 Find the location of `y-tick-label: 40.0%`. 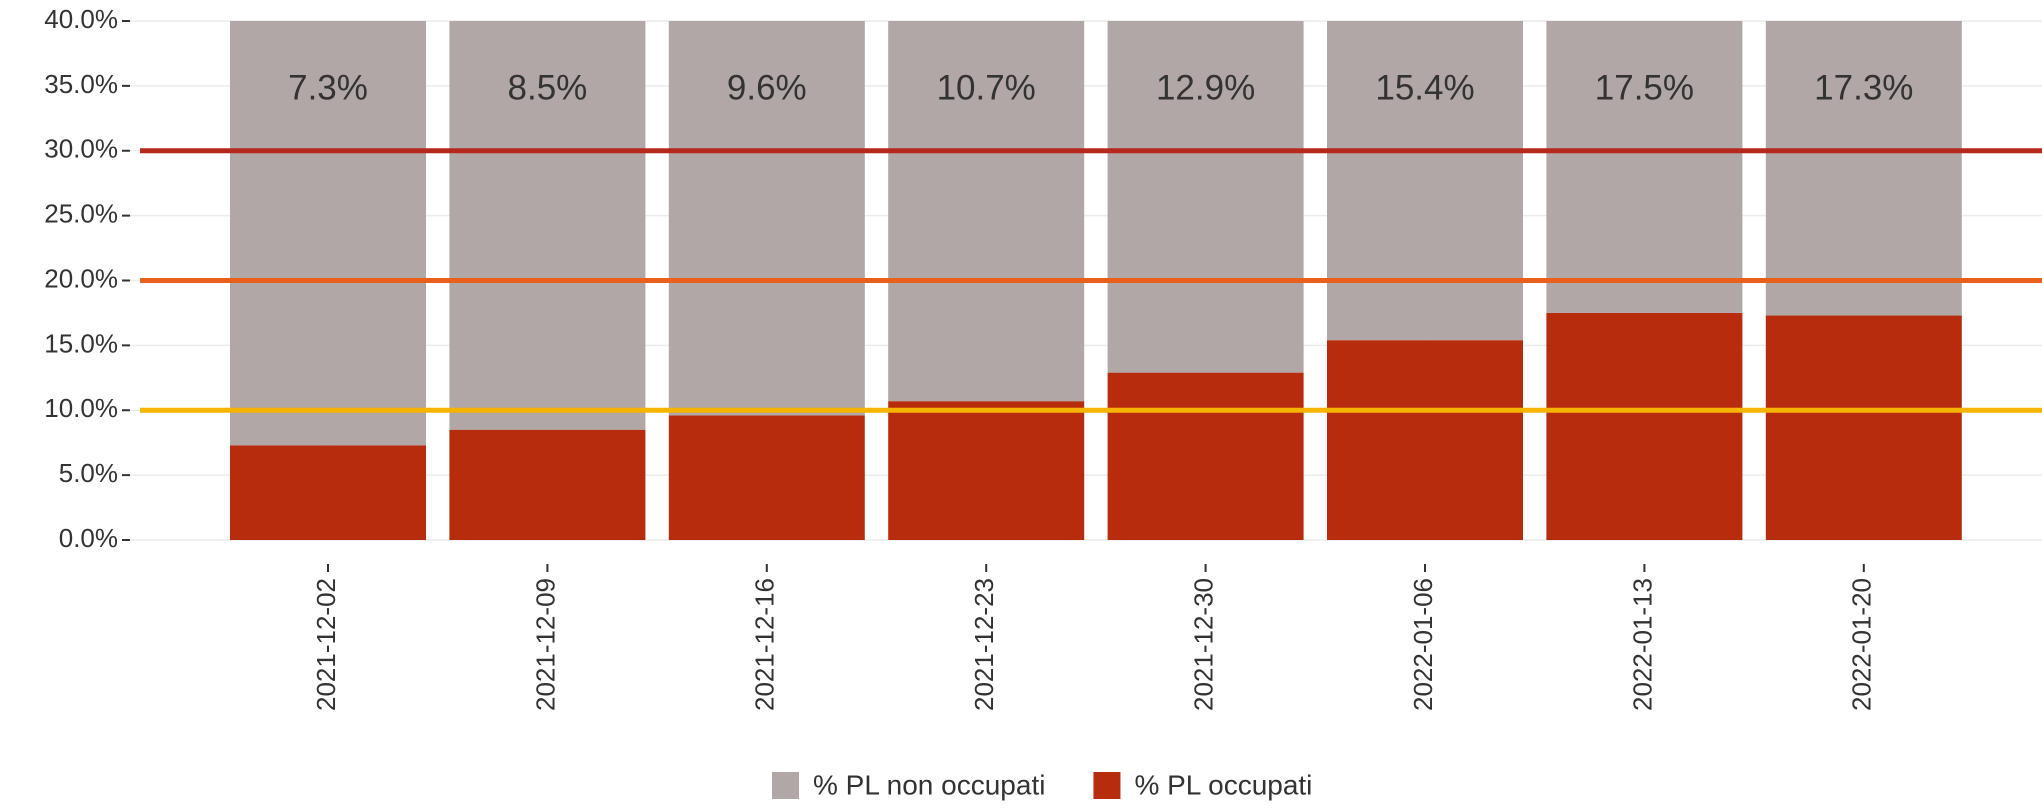

y-tick-label: 40.0% is located at coordinates (81, 19).